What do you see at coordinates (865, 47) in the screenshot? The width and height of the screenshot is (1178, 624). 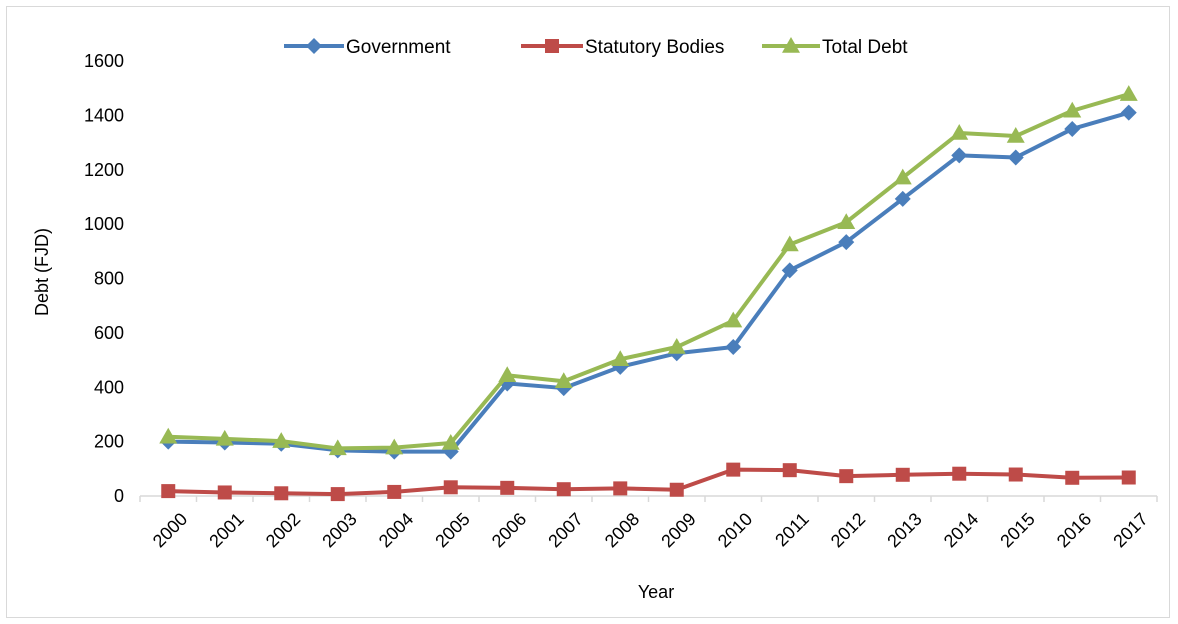 I see `legend-label: Total Debt` at bounding box center [865, 47].